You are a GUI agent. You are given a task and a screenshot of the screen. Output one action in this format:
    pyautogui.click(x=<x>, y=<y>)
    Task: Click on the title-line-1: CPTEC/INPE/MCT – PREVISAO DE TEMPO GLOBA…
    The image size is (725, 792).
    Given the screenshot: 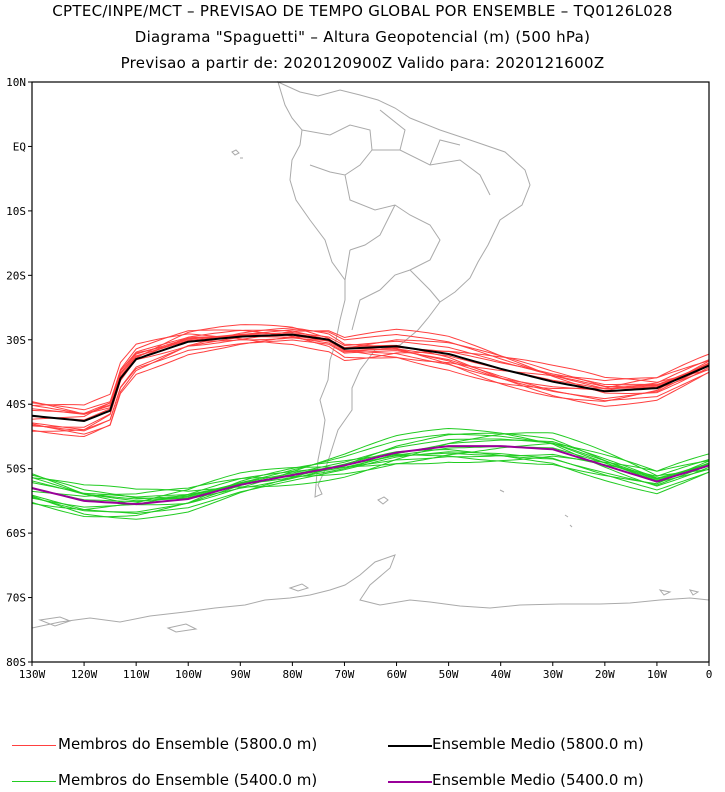 What is the action you would take?
    pyautogui.click(x=362, y=11)
    